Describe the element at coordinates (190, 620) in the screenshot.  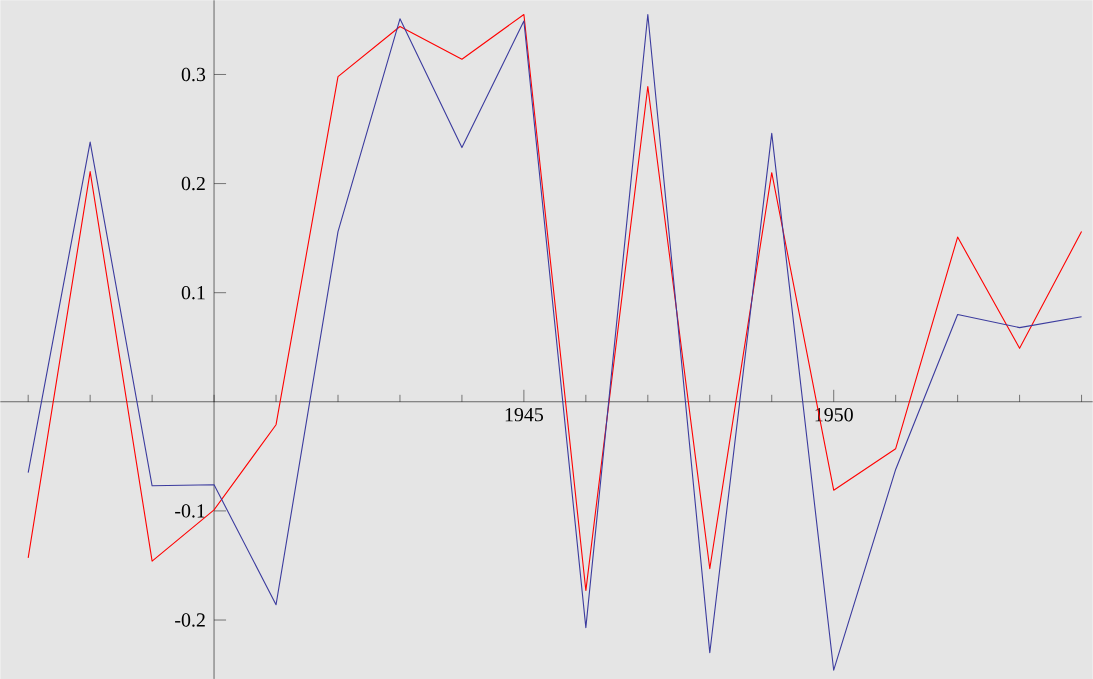
I see `y-tick-label: -0.2` at that location.